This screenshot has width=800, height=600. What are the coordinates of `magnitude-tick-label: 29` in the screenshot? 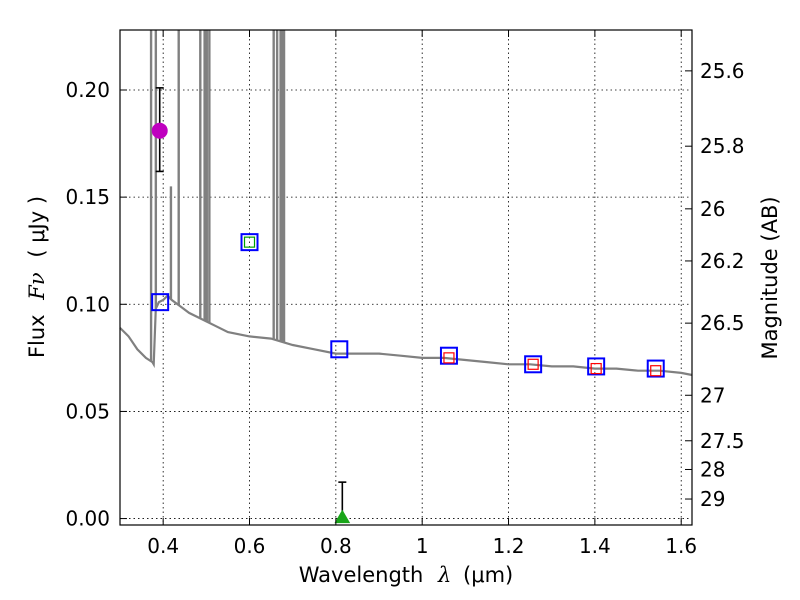 It's located at (712, 499).